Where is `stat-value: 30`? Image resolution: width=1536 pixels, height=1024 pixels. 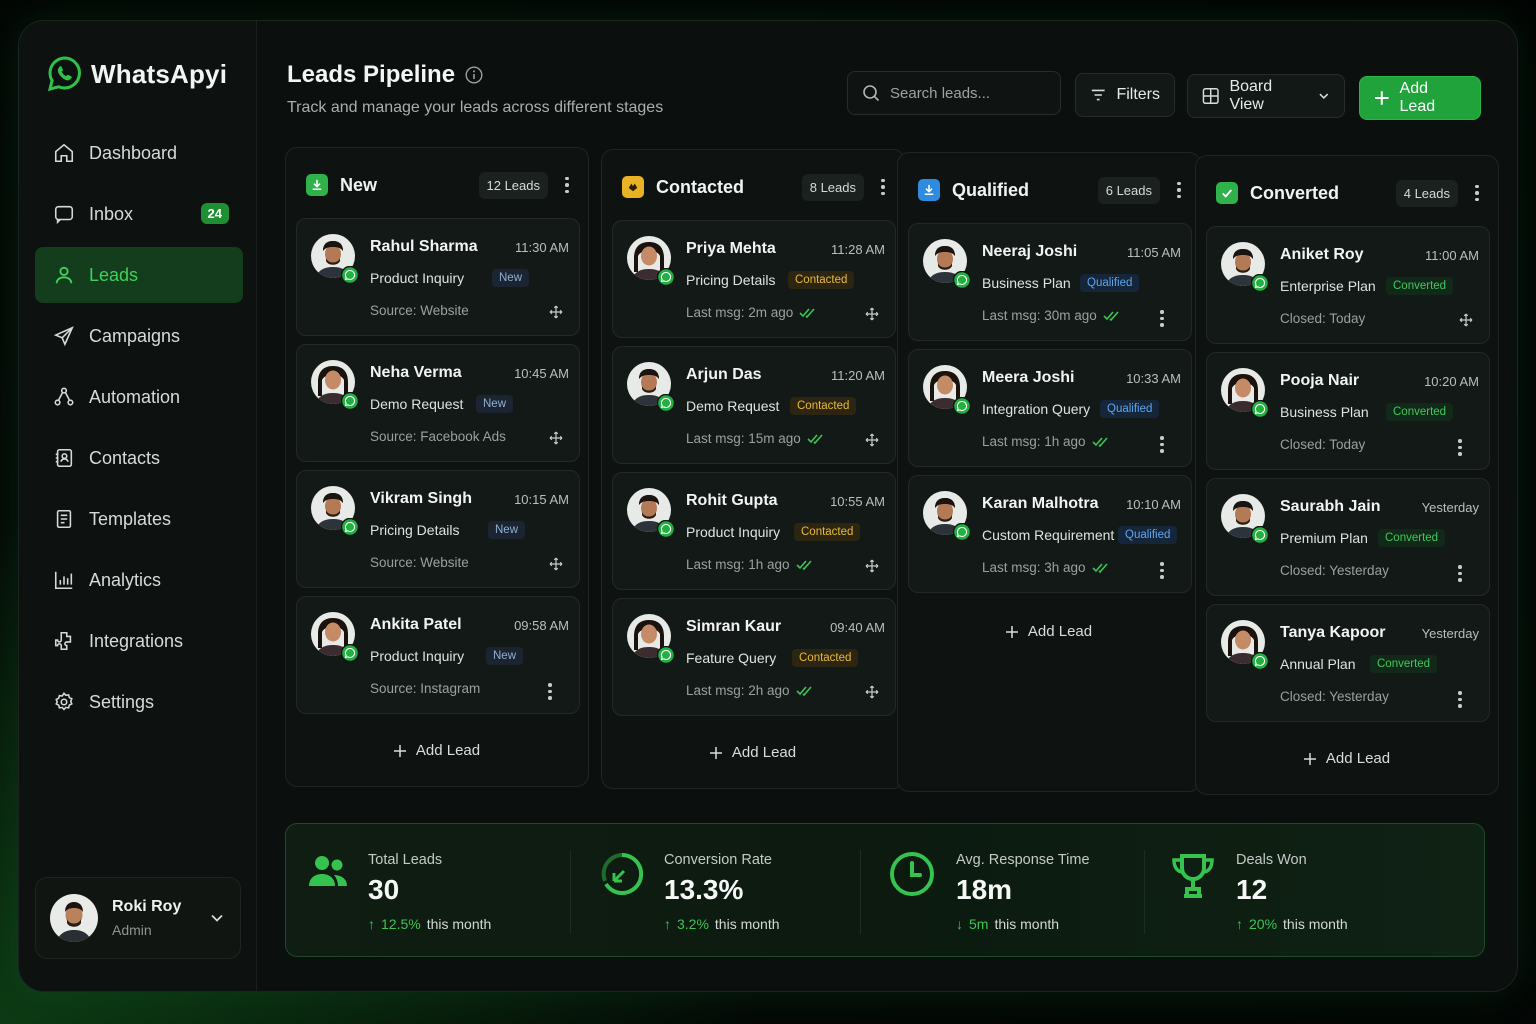
stat-value: 30 is located at coordinates (384, 889).